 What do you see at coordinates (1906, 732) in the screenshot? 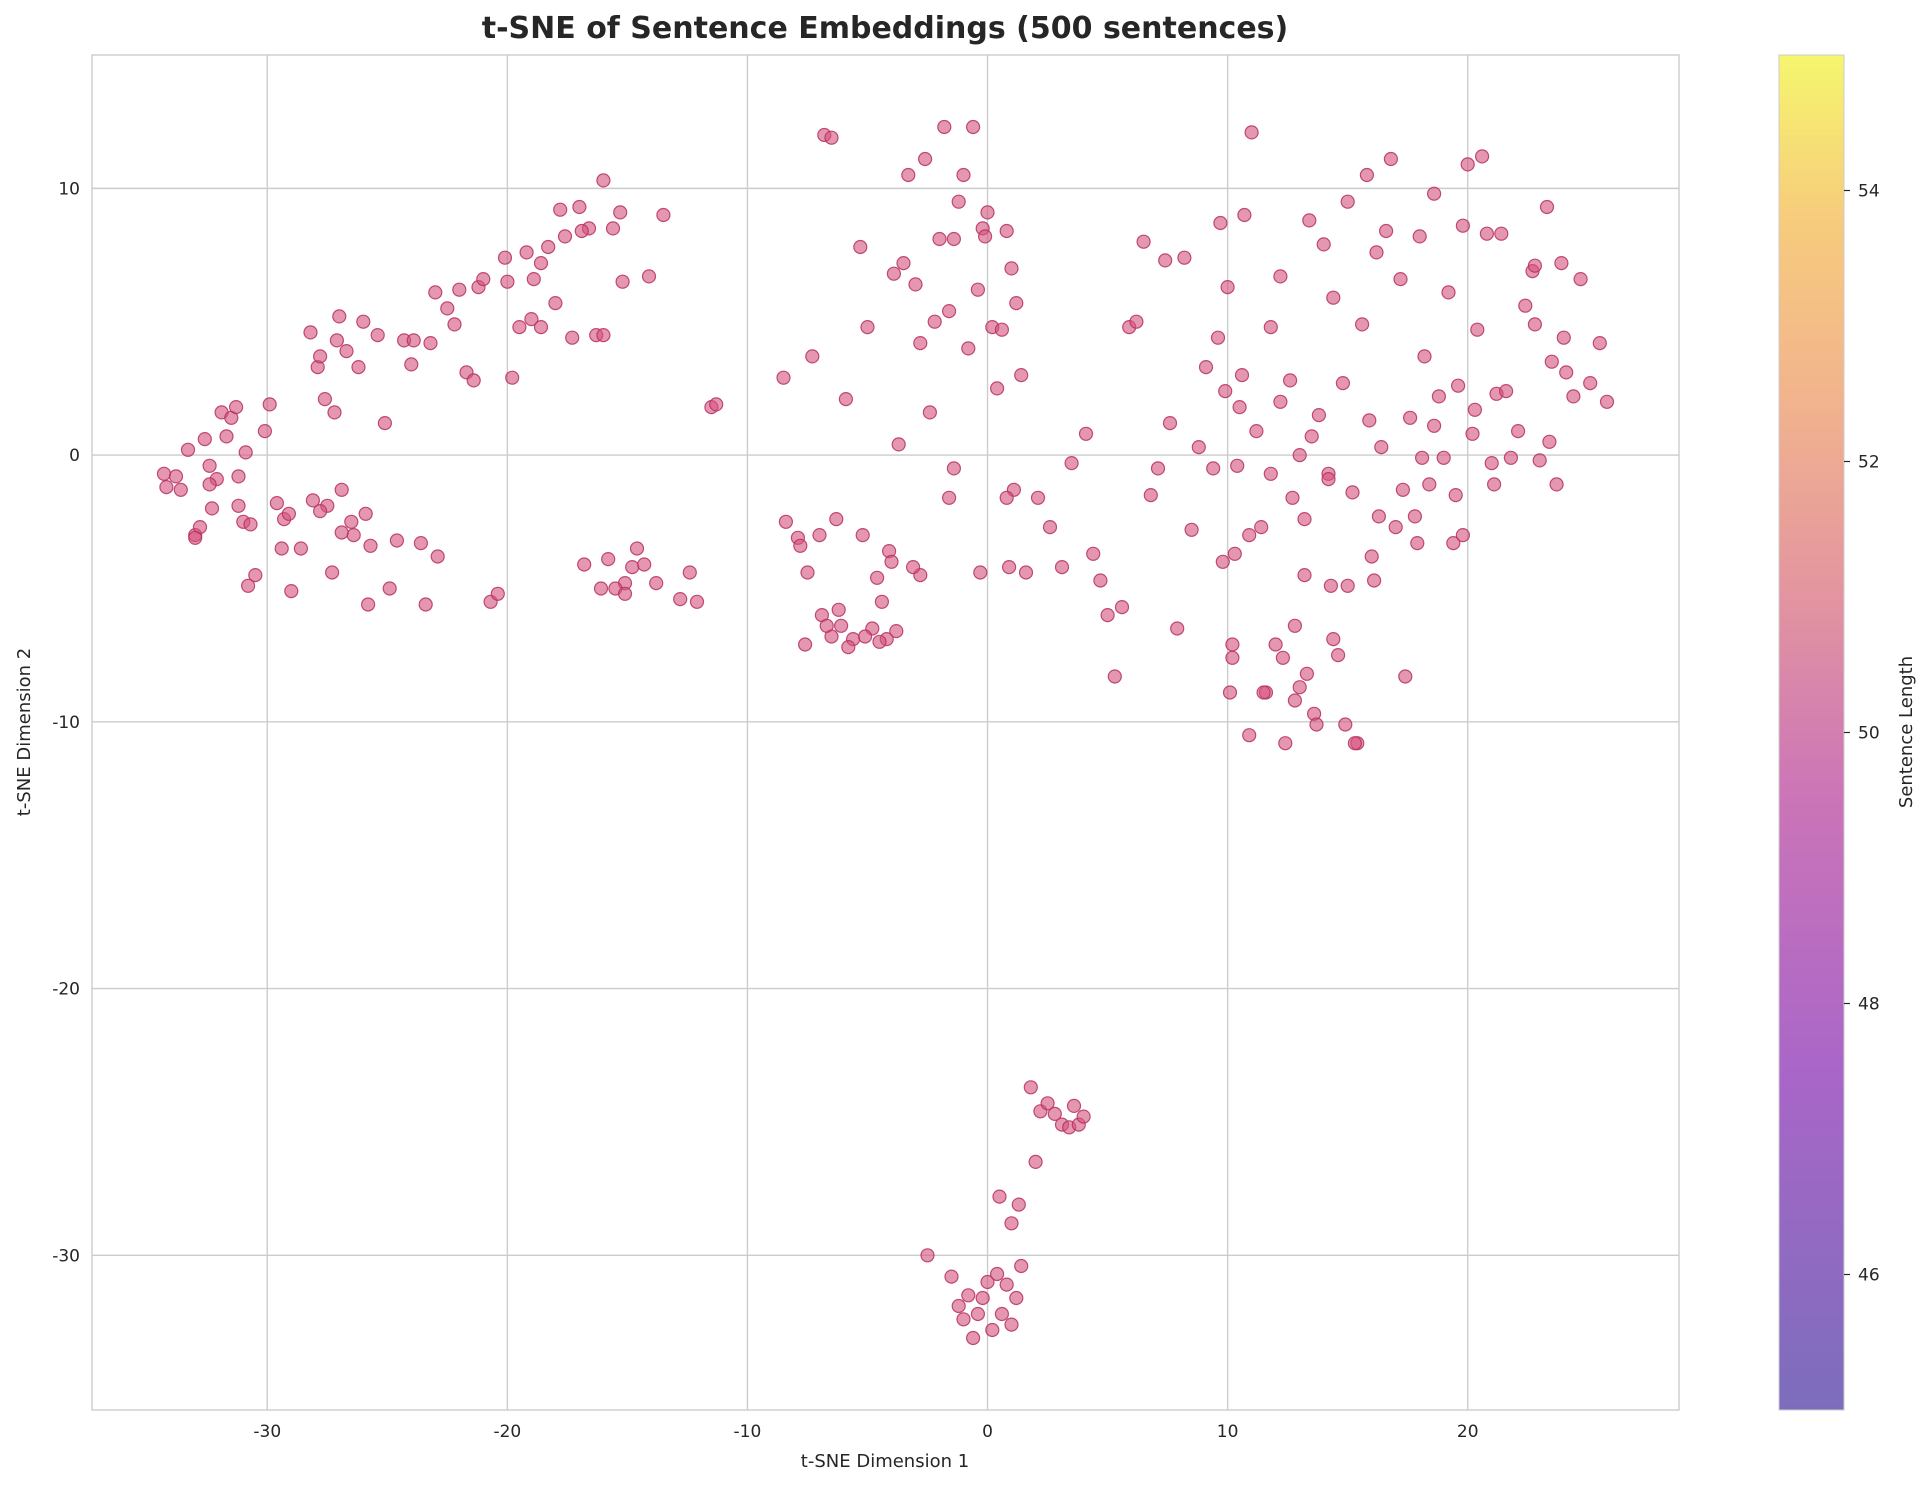
I see `colorbar-label: Sentence Length` at bounding box center [1906, 732].